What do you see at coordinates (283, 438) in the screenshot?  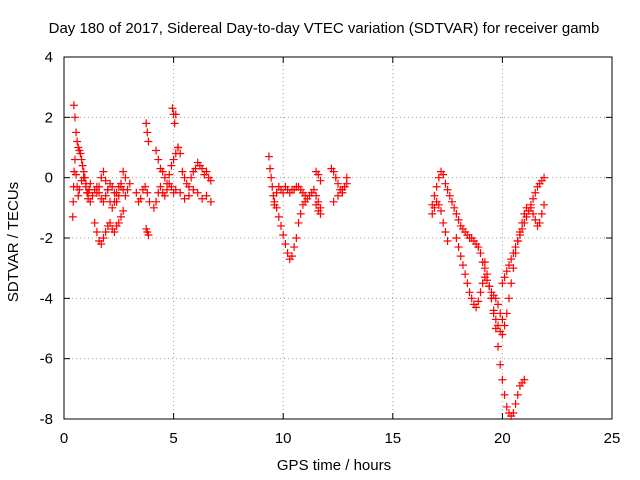 I see `x-tick-label: 10` at bounding box center [283, 438].